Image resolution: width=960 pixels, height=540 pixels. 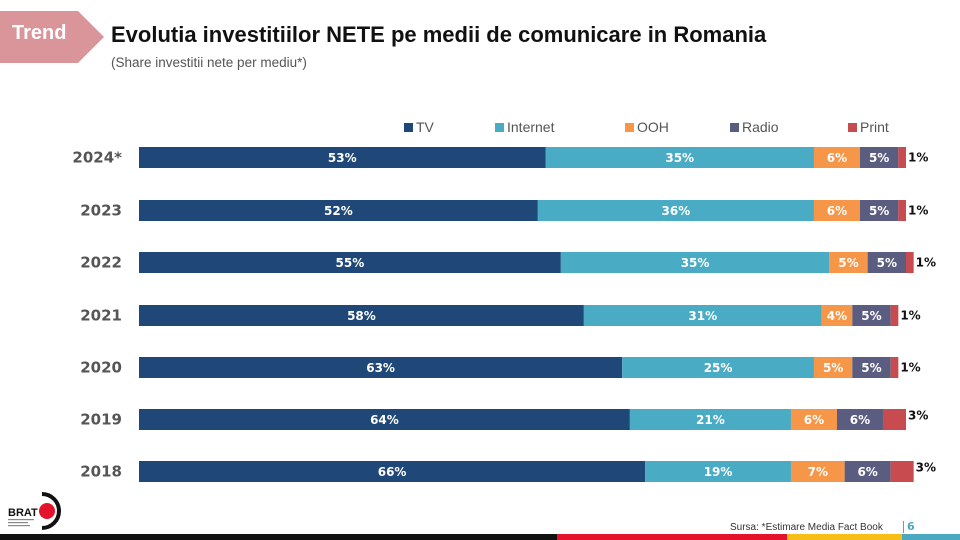 What do you see at coordinates (874, 127) in the screenshot?
I see `legend-label-print: Print` at bounding box center [874, 127].